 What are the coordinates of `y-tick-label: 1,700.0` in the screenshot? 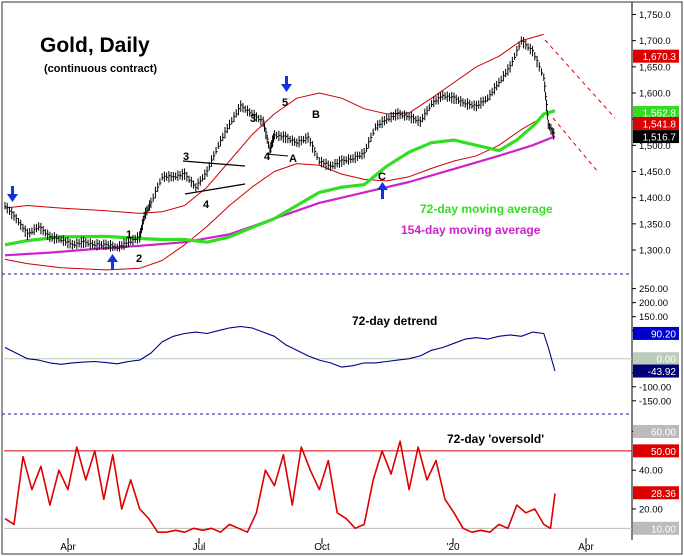 It's located at (655, 41).